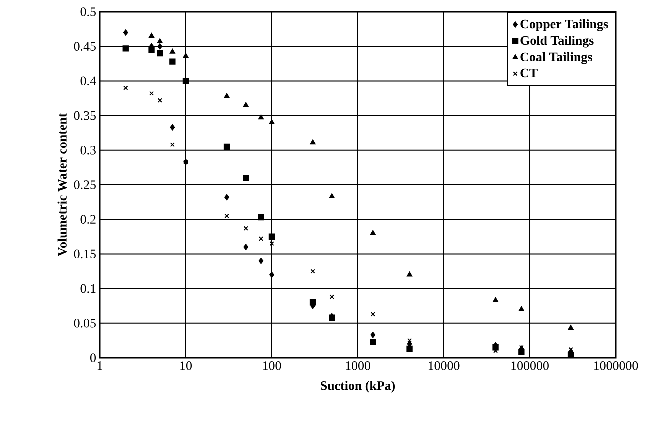 The width and height of the screenshot is (654, 439). What do you see at coordinates (85, 47) in the screenshot?
I see `y-tick-label: 0.45` at bounding box center [85, 47].